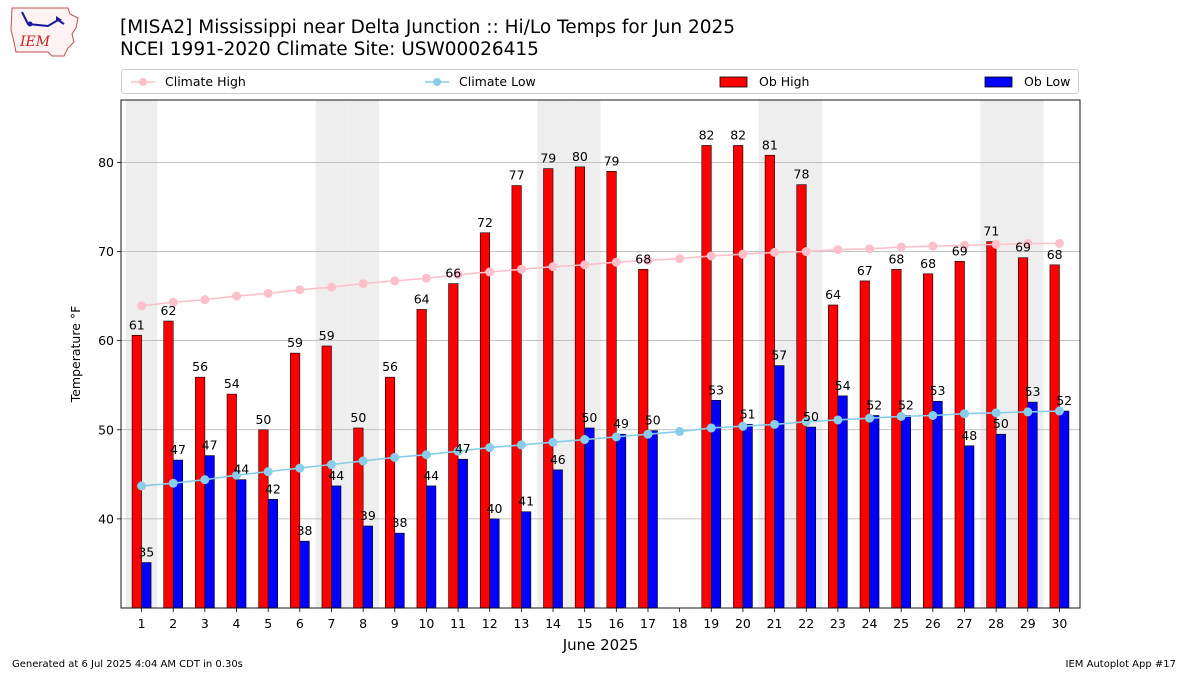 Image resolution: width=1200 pixels, height=675 pixels. I want to click on data-label-ob-high: 72, so click(485, 222).